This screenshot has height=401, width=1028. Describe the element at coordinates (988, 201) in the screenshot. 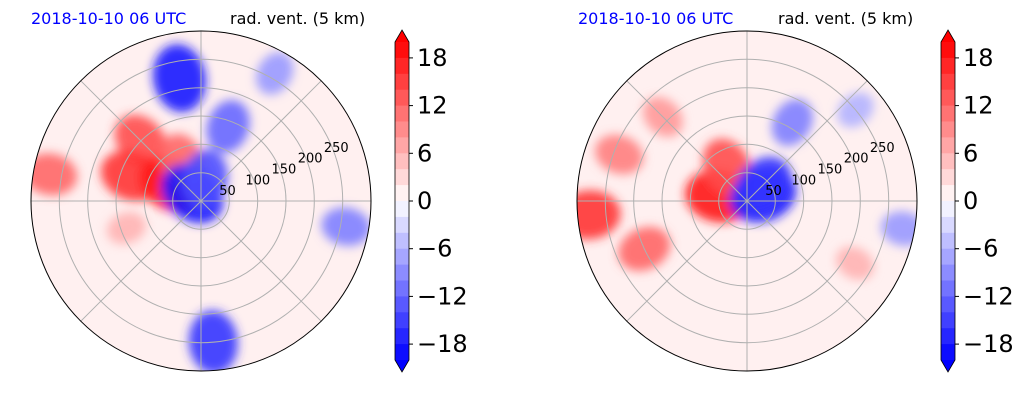

I see `colorbar-tick-labels: 18 12 6 0 −6 −12 −18` at that location.